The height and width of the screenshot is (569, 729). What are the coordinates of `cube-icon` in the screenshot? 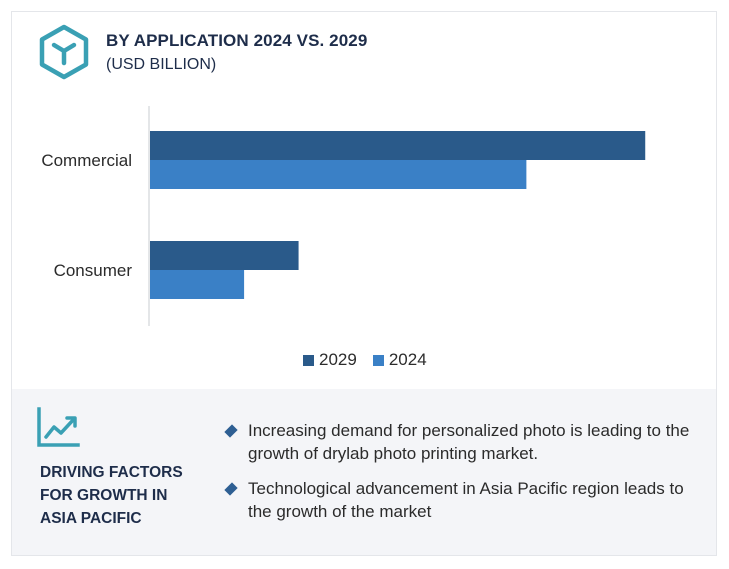 It's located at (64, 52).